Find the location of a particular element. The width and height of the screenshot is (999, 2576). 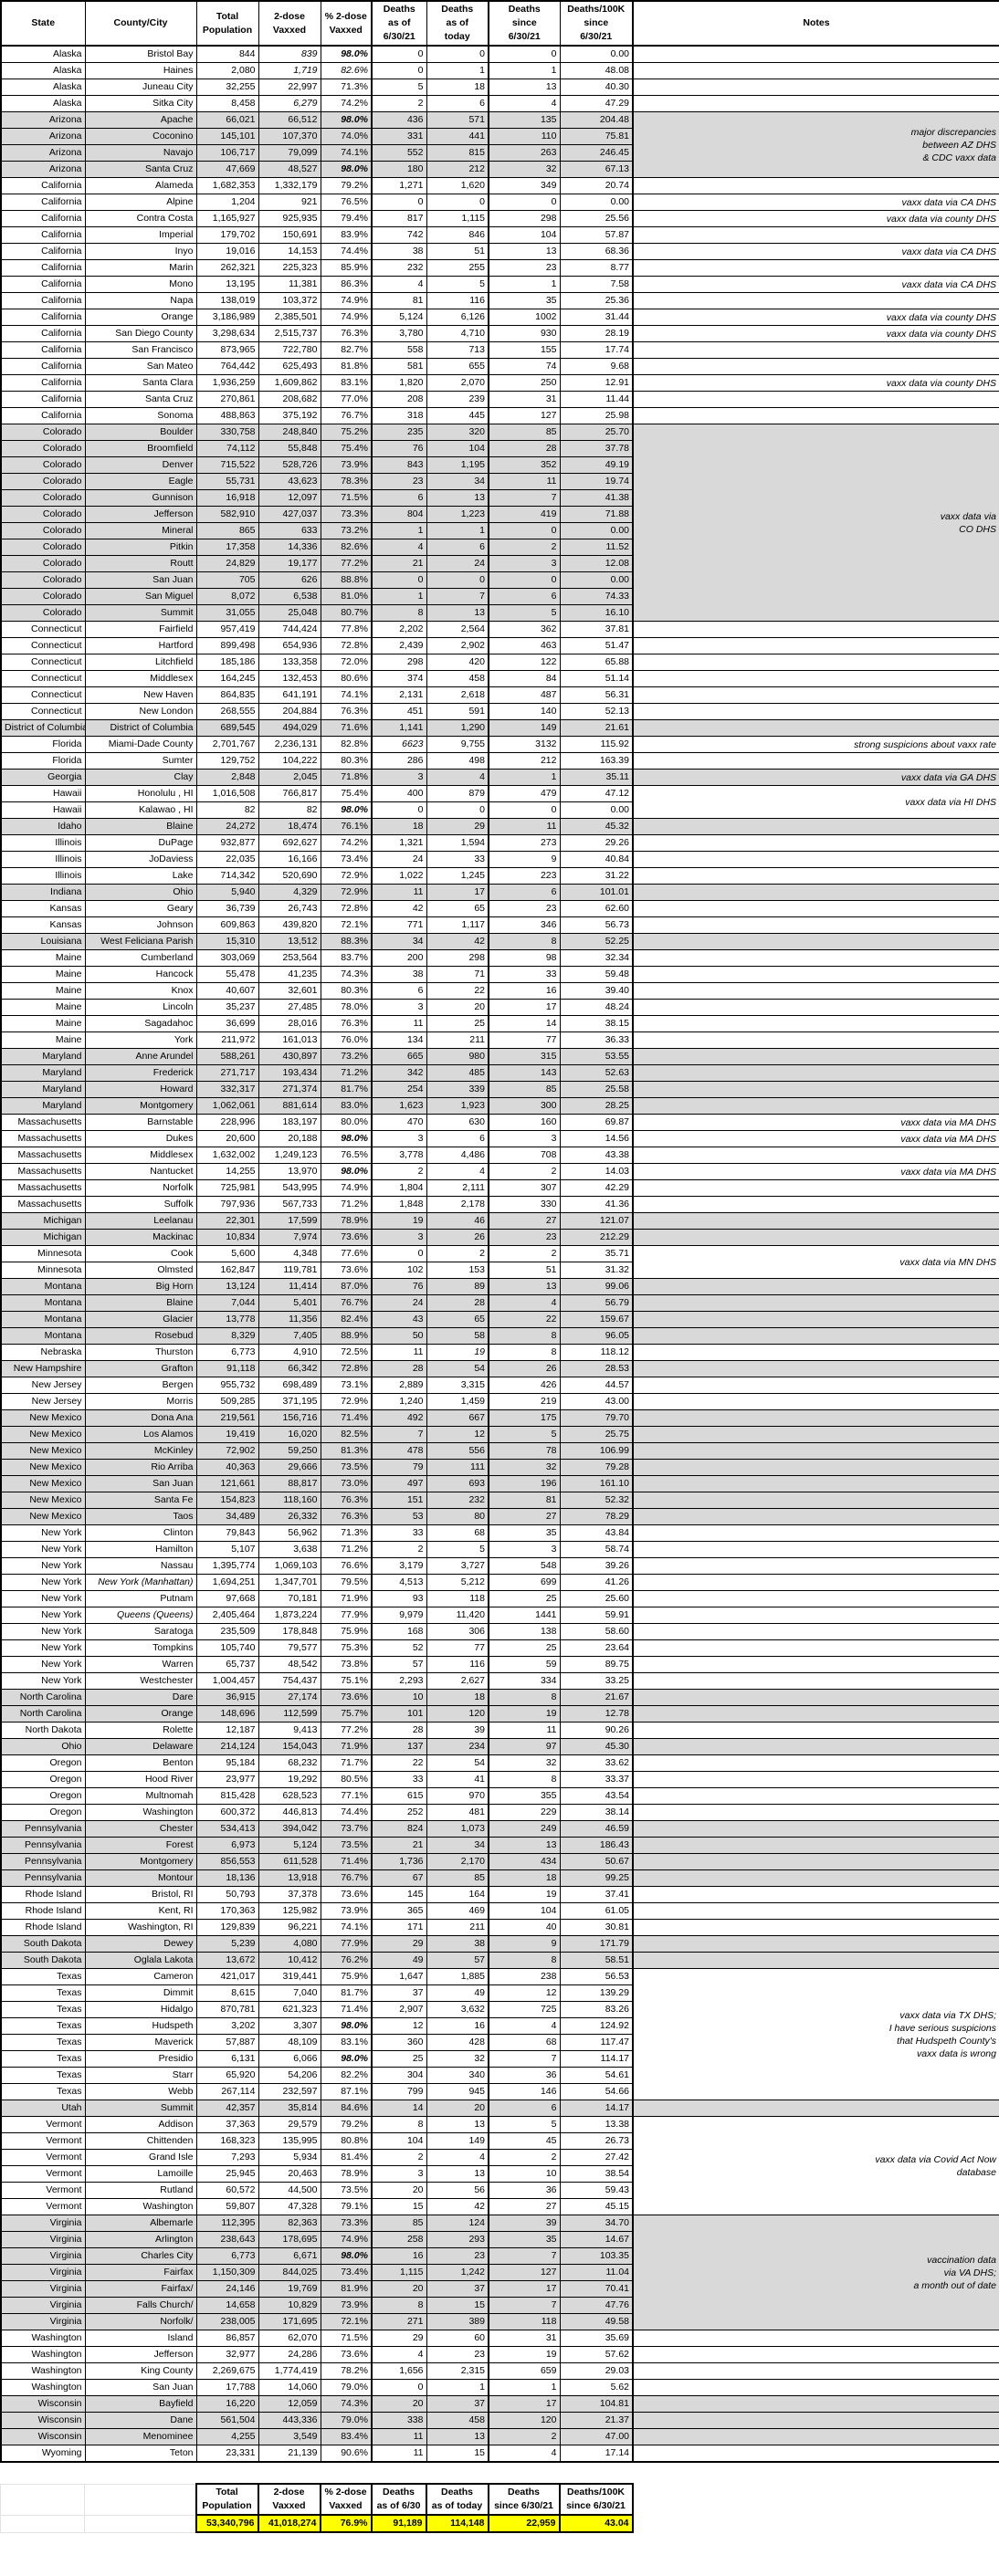

pct-vaxxed-cell: 74.9% is located at coordinates (346, 2240).